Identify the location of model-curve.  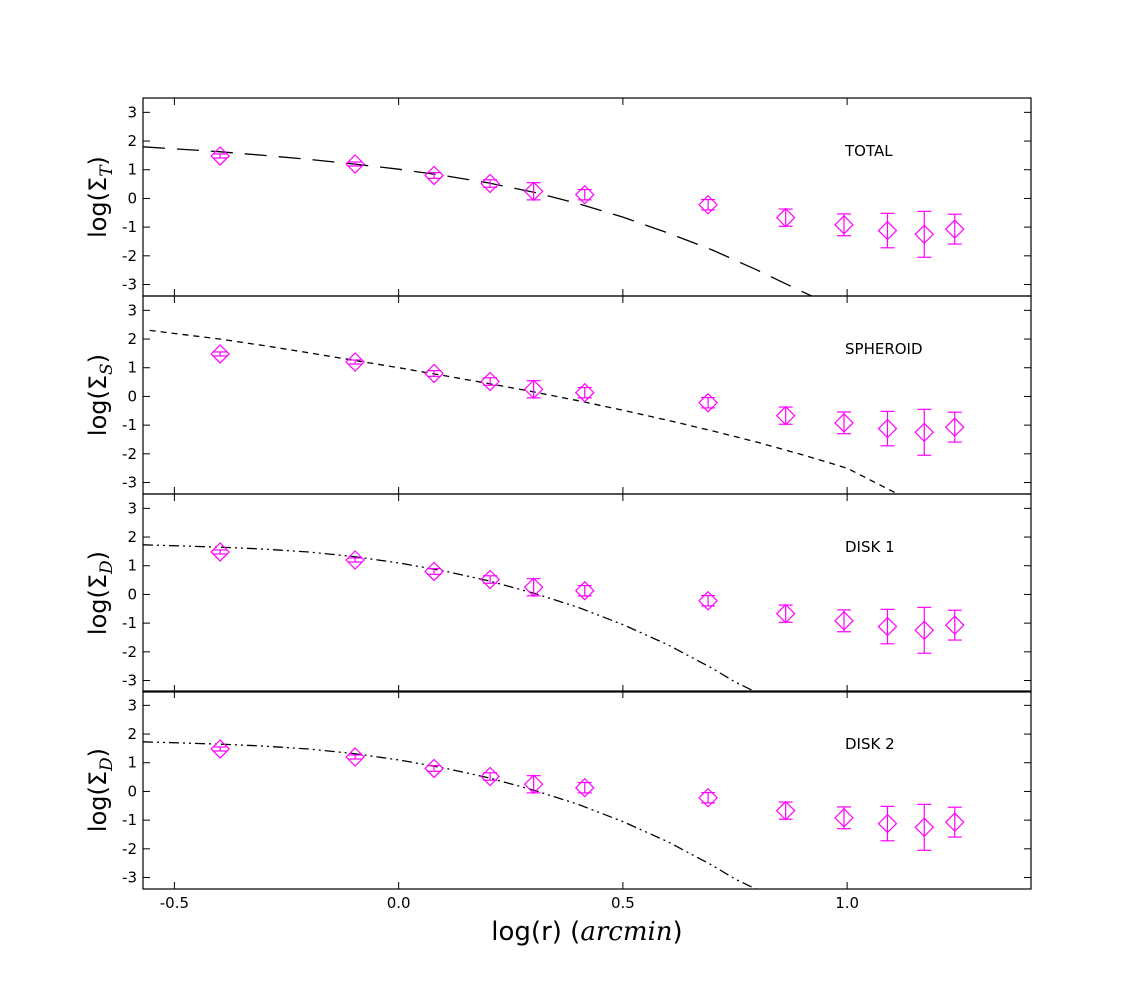
(450, 618).